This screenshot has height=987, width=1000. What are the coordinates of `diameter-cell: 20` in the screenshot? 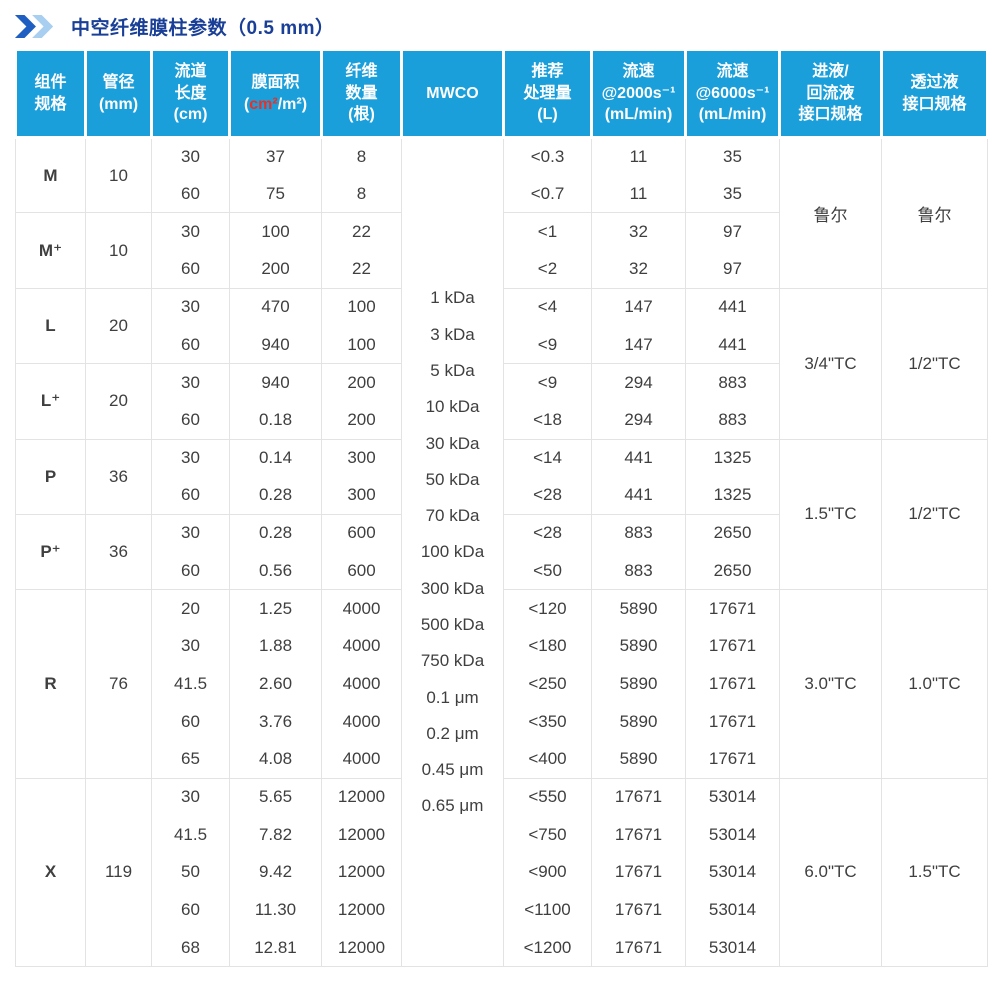 It's located at (118, 401).